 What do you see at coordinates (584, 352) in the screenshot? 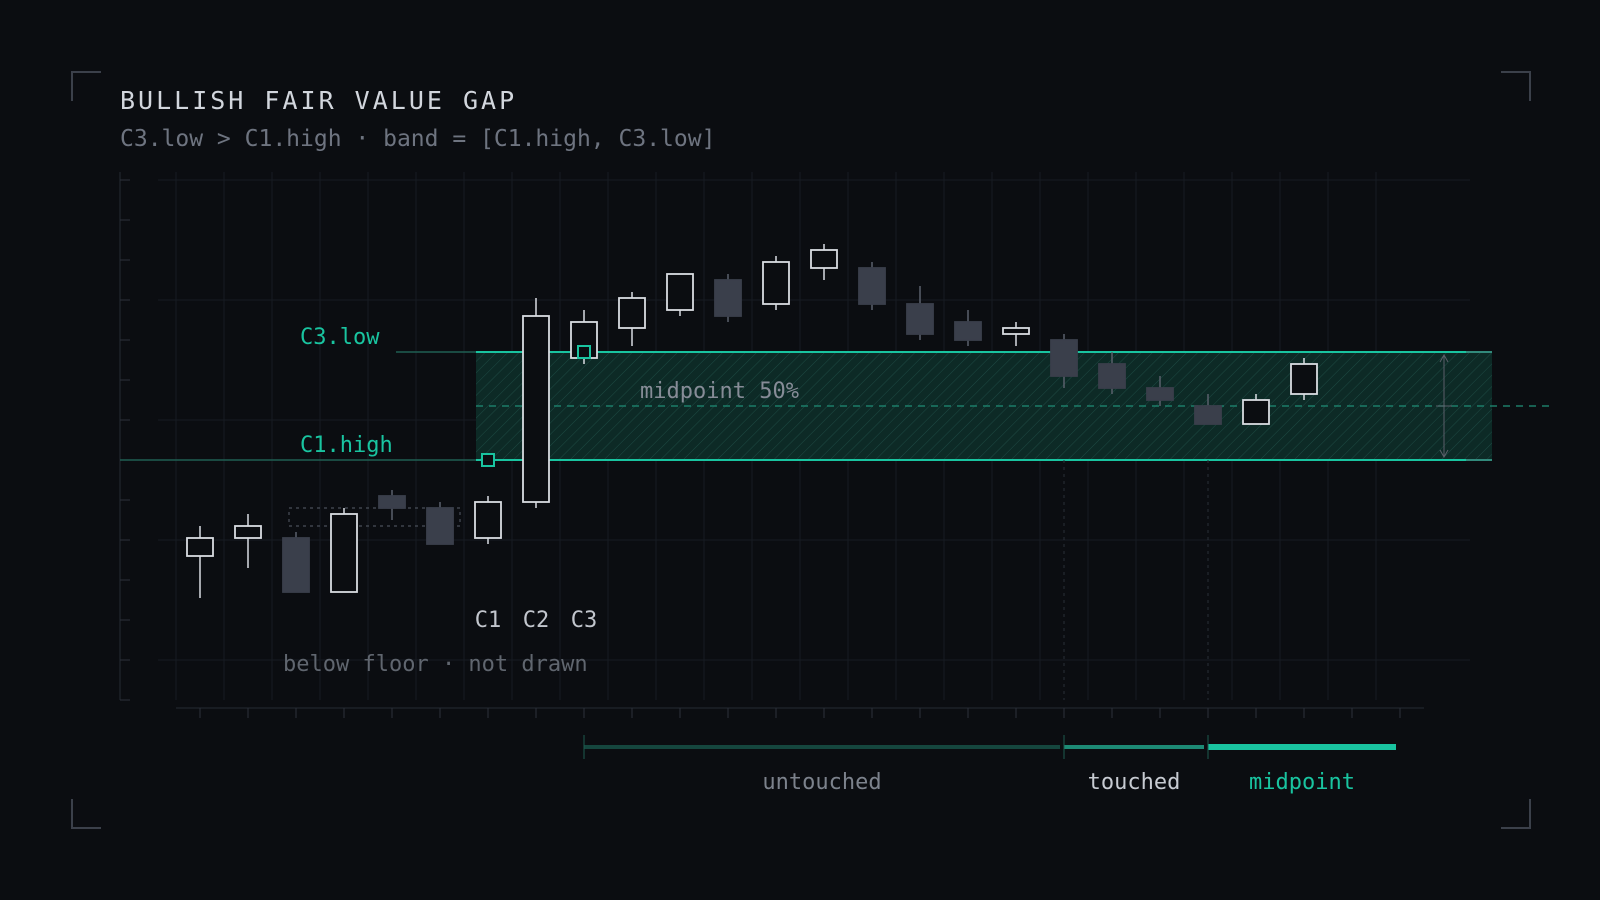
I see `c3-low-marker` at bounding box center [584, 352].